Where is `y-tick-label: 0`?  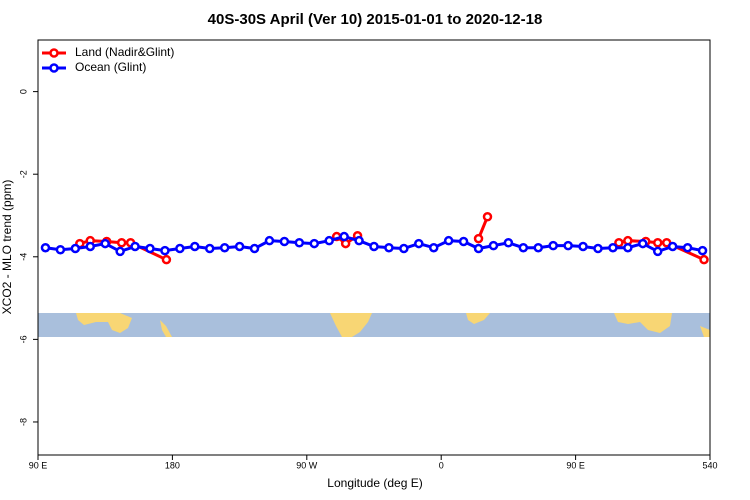
y-tick-label: 0 is located at coordinates (23, 91).